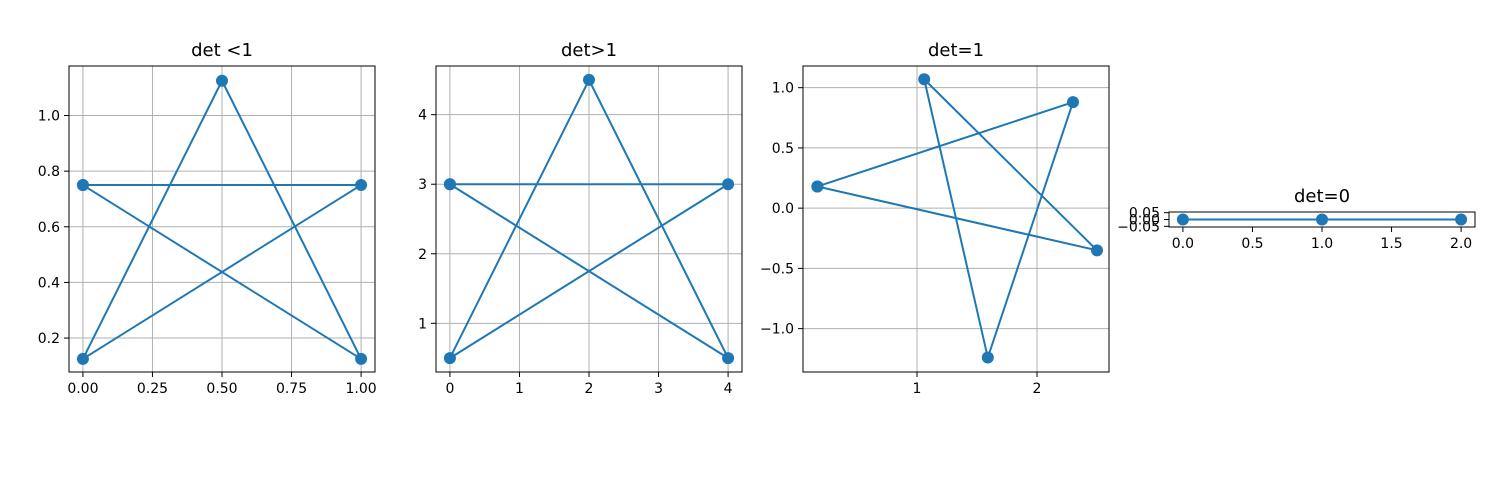  Describe the element at coordinates (449, 389) in the screenshot. I see `x-tick-label: 0` at that location.